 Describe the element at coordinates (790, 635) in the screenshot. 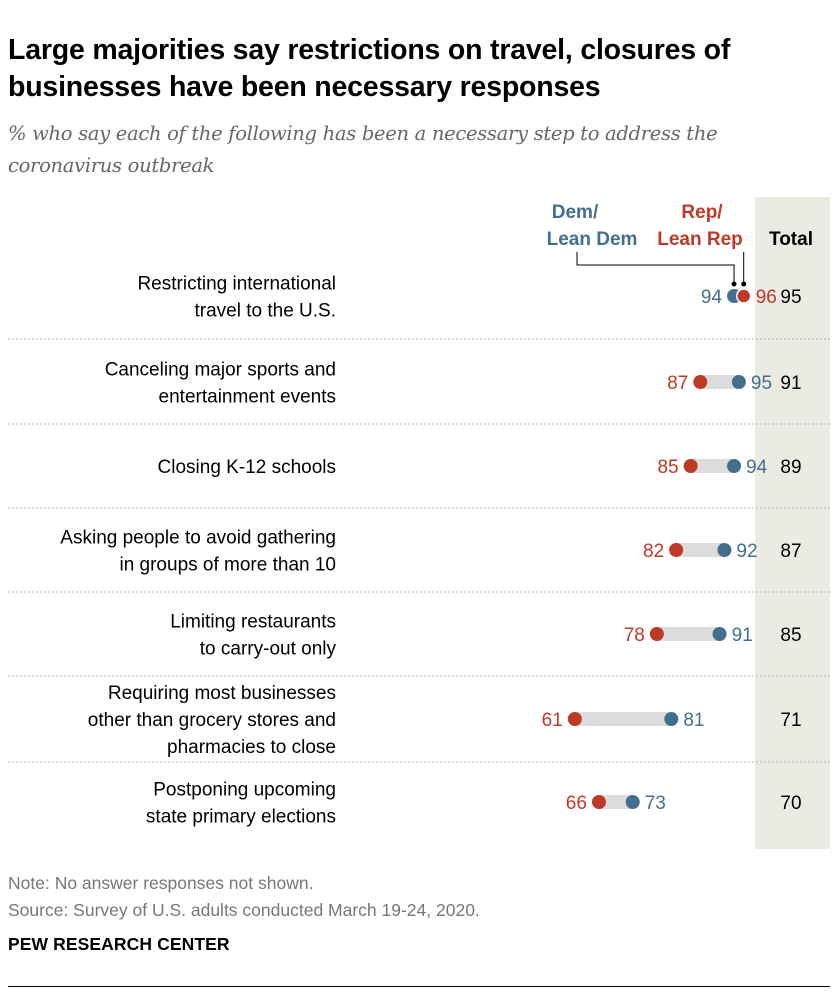

I see `total-value-label: 85` at that location.